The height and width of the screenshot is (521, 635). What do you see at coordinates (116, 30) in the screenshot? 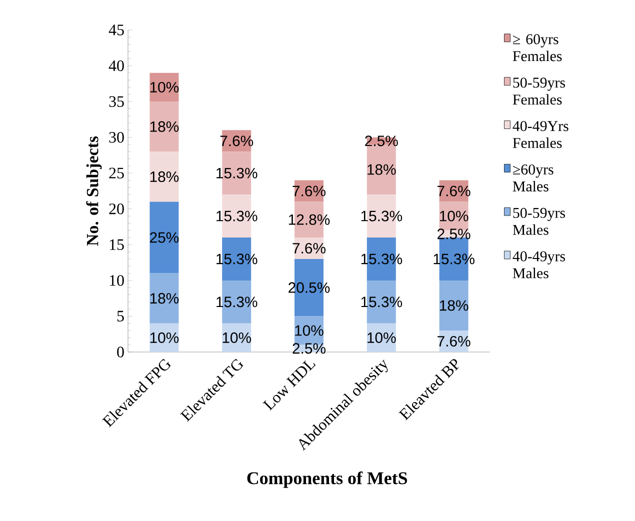
I see `y-tick-label: 45` at bounding box center [116, 30].